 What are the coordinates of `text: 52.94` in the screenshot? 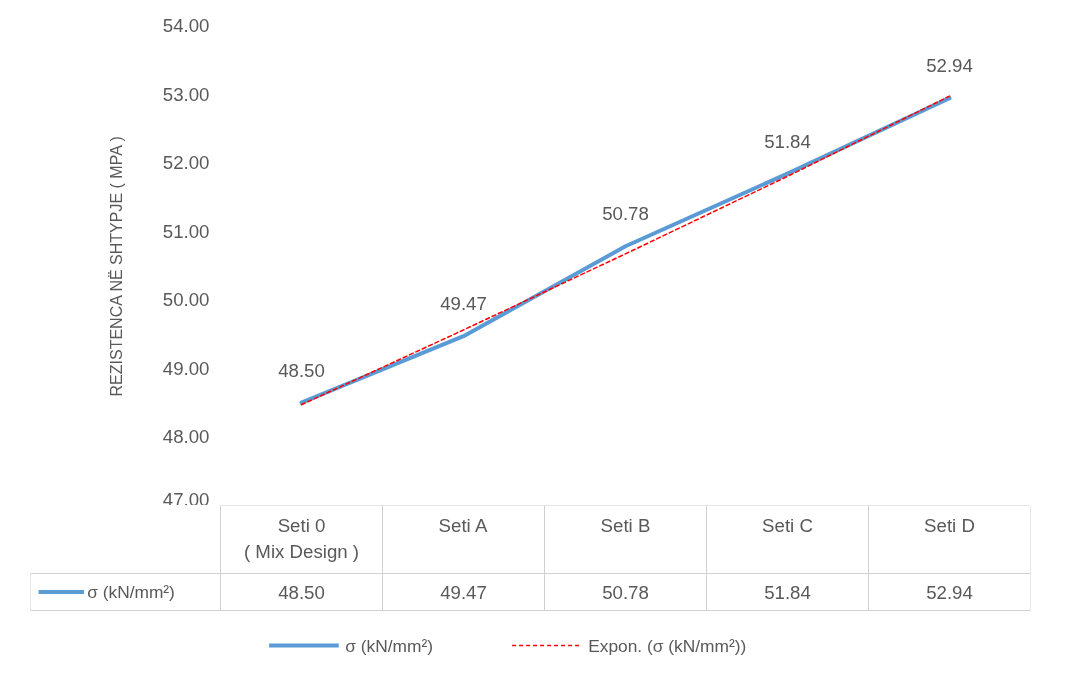 It's located at (949, 66).